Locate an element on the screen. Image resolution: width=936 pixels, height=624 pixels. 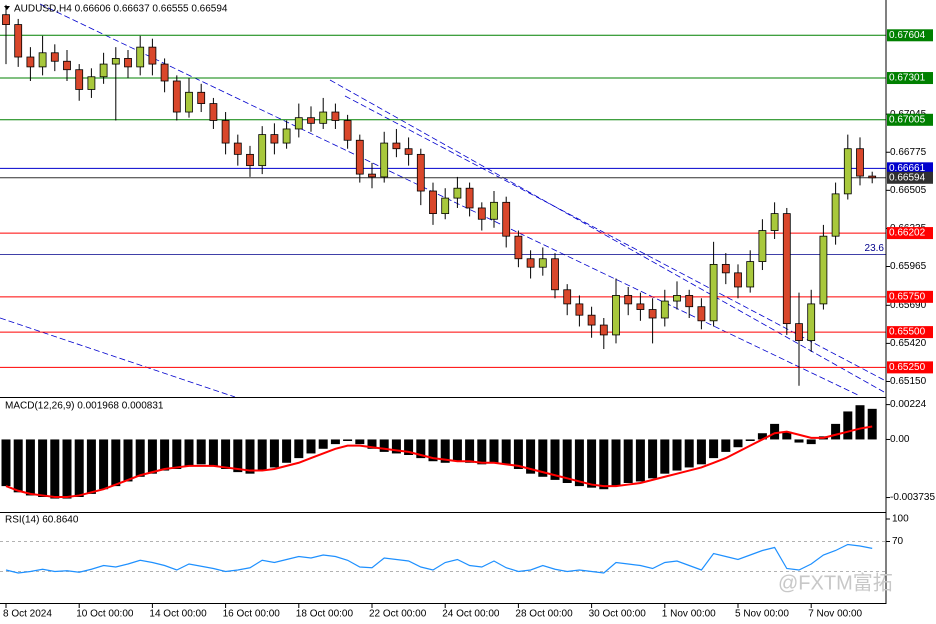
level-label: 0.67604 is located at coordinates (907, 35).